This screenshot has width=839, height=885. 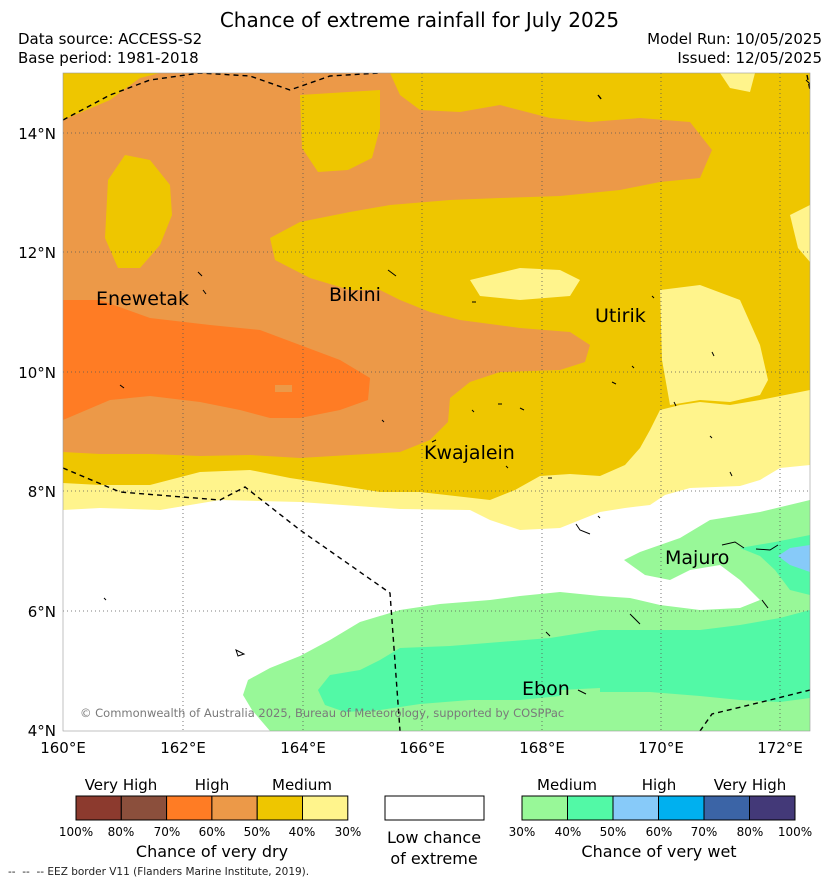 I want to click on dry-high-strong-region, so click(x=216, y=360).